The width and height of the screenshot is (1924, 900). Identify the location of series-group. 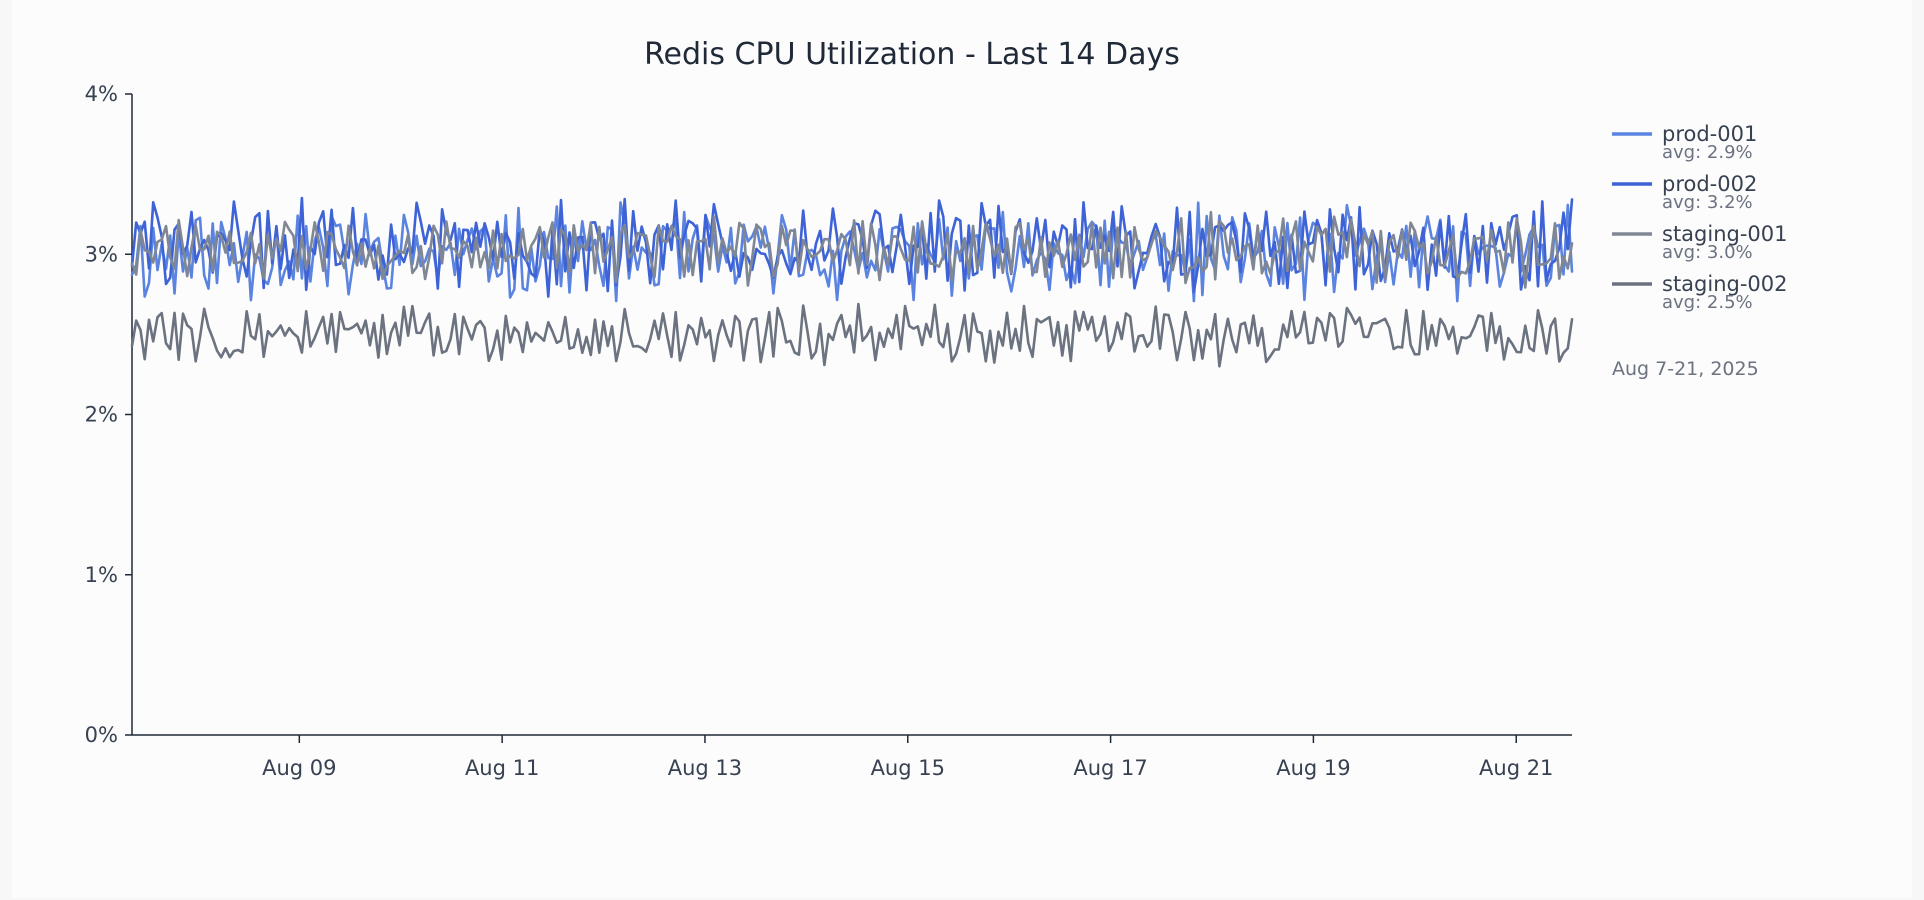
(852, 282).